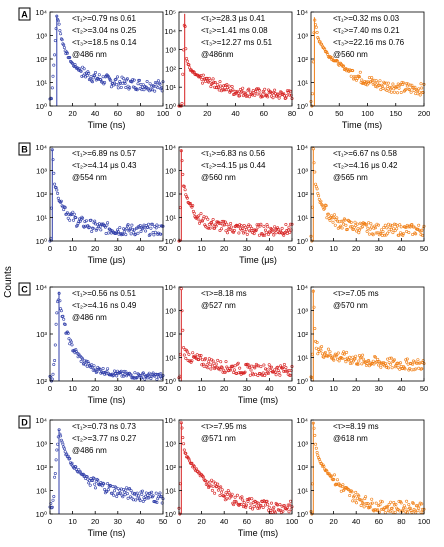  What do you see at coordinates (269, 521) in the screenshot?
I see `x-tick-label: 80` at bounding box center [269, 521].